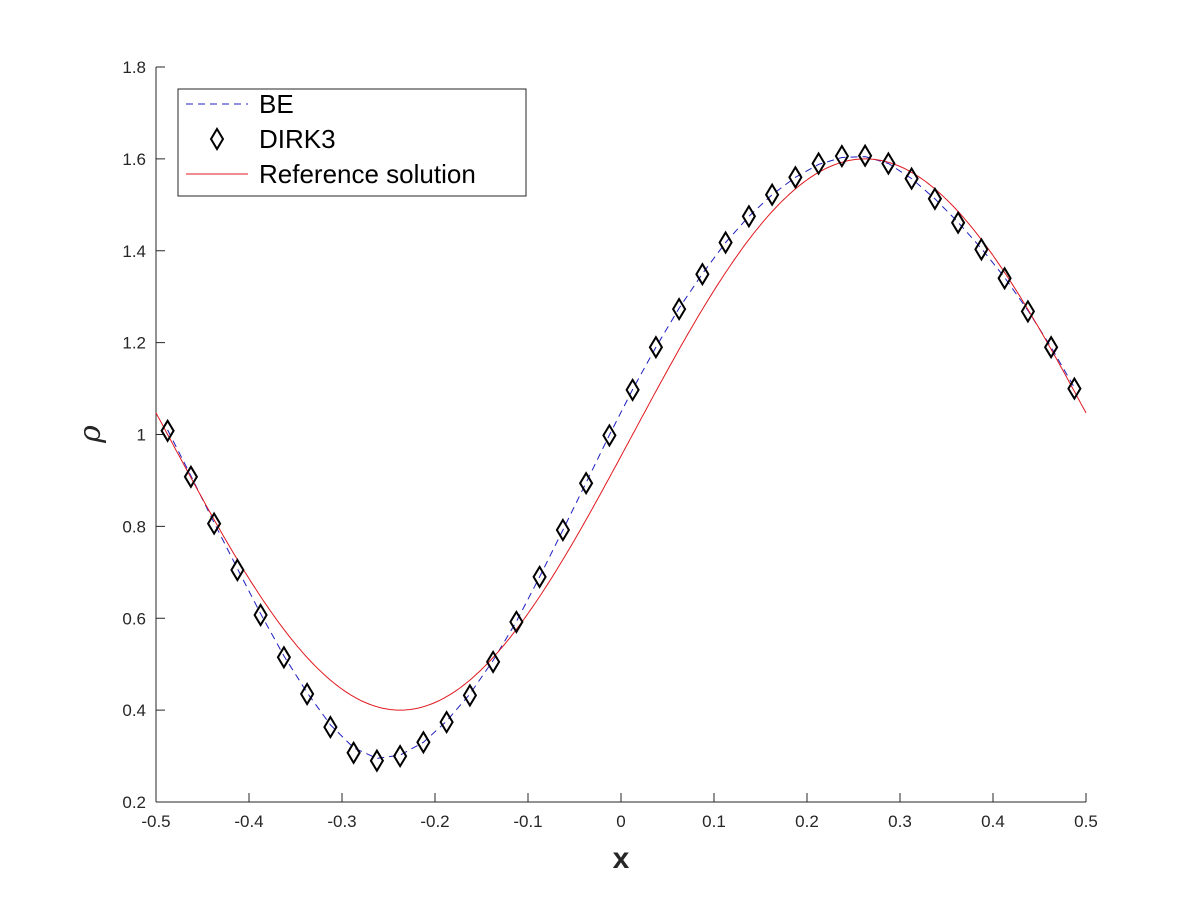  Describe the element at coordinates (134, 159) in the screenshot. I see `y-tick-label: 1.6` at that location.